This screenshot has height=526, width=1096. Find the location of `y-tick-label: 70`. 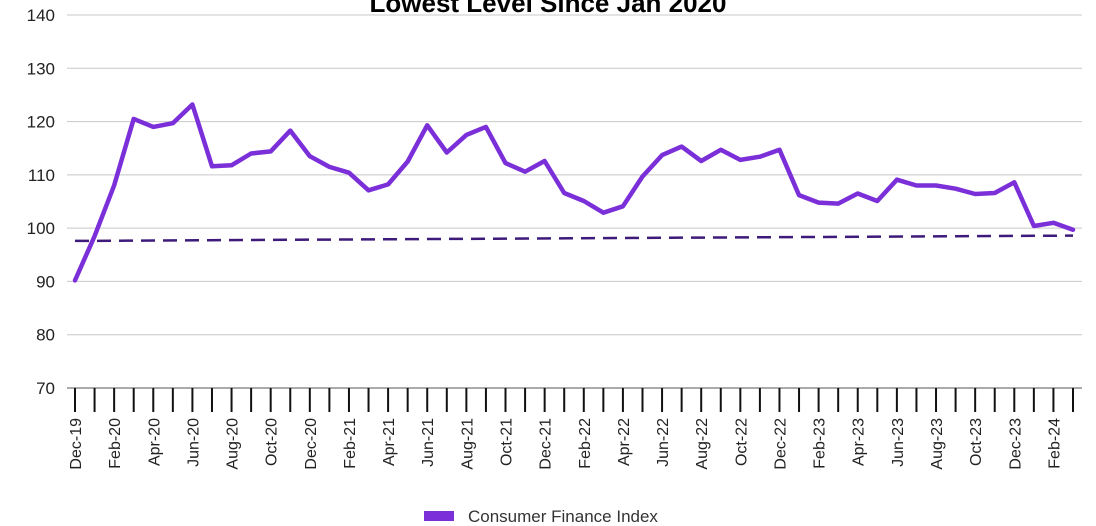

y-tick-label: 70 is located at coordinates (45, 388).